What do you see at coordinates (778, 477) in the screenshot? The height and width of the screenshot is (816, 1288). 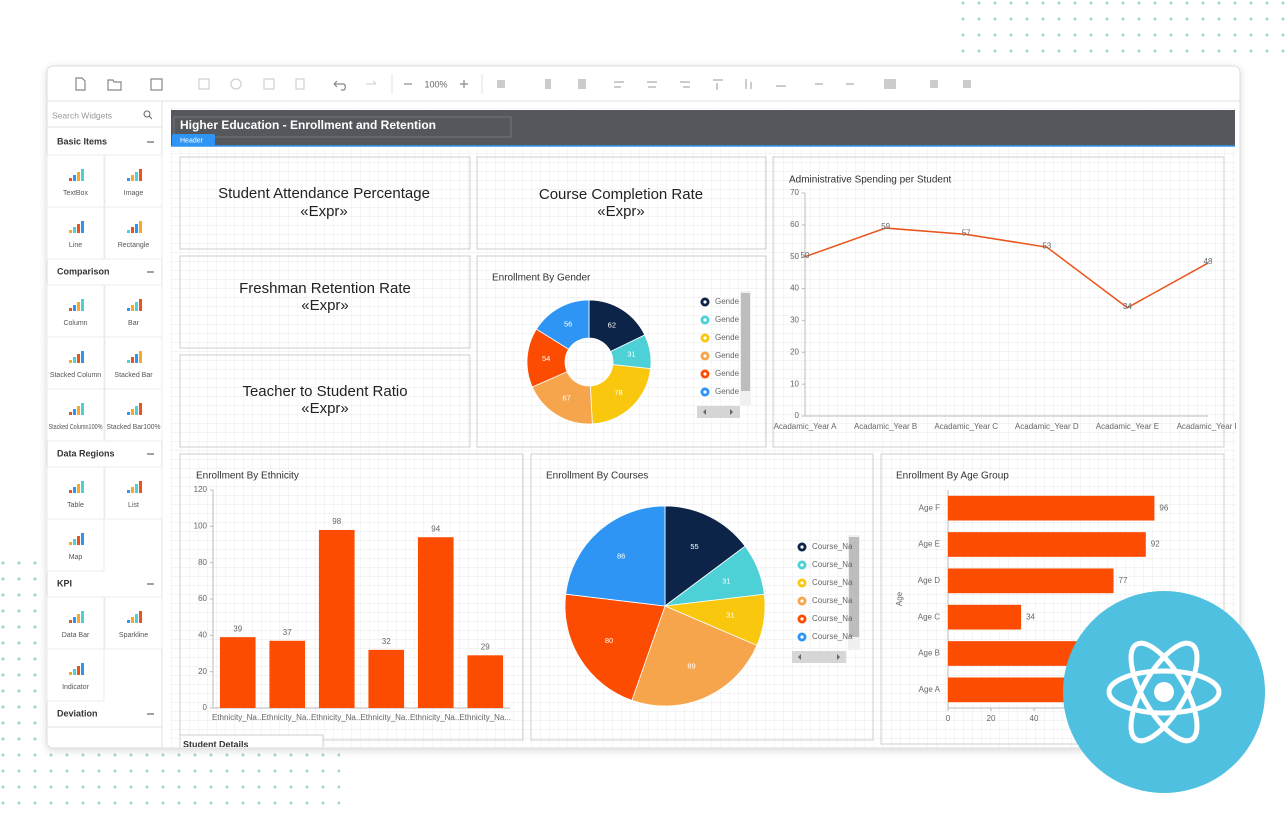 I see `legend-scrollbar` at bounding box center [778, 477].